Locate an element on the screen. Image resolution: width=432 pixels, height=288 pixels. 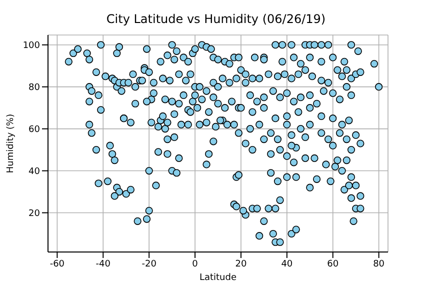
x-tick-label: 40 is located at coordinates (287, 264).